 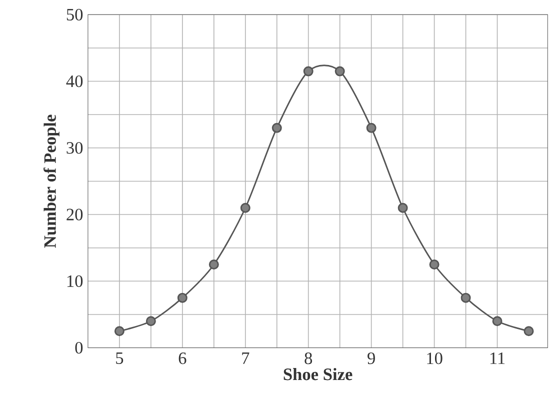 What do you see at coordinates (74, 148) in the screenshot?
I see `y-tick-label: 30` at bounding box center [74, 148].